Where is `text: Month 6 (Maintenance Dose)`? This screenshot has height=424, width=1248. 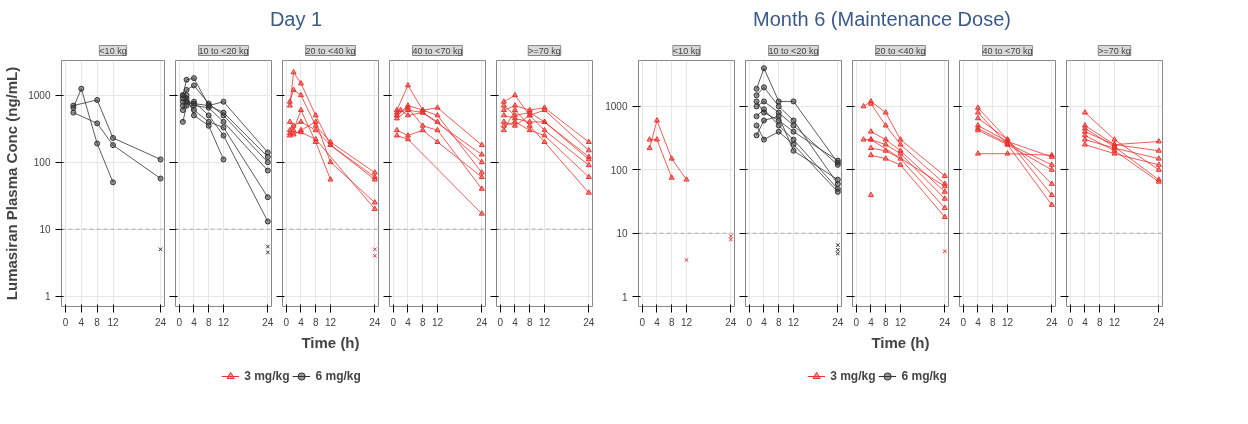
text: Month 6 (Maintenance Dose) is located at coordinates (882, 19).